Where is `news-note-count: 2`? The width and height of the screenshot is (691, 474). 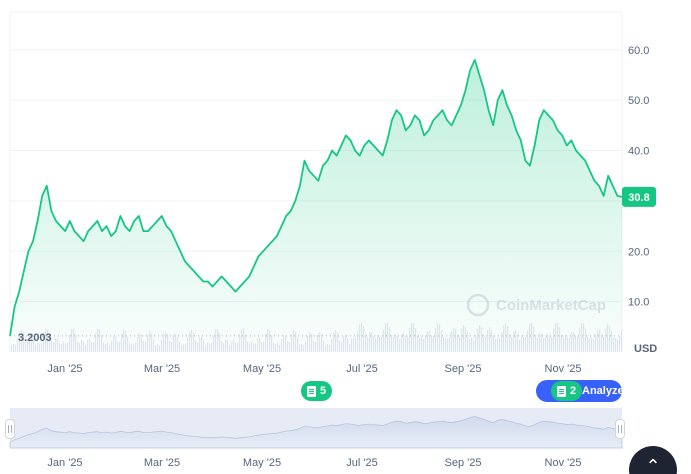
news-note-count: 2 is located at coordinates (573, 391).